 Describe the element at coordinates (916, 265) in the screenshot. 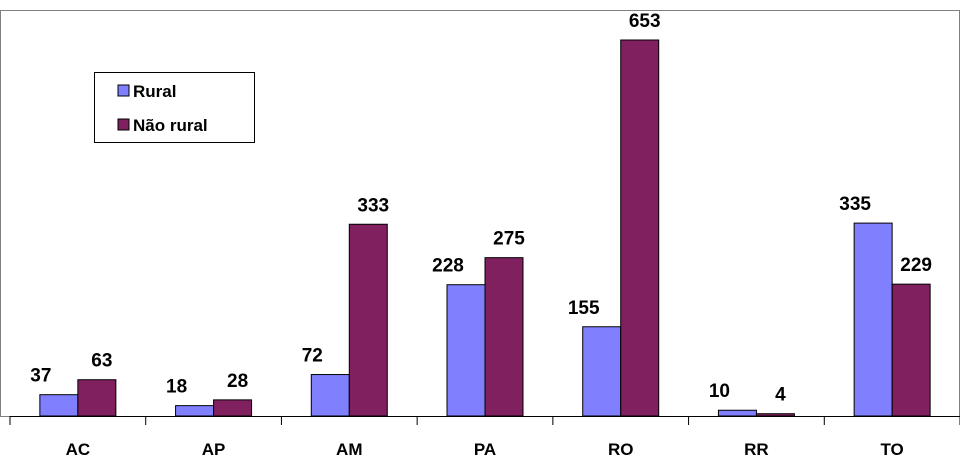

I see `value-label-nao-rural-to: 229` at that location.